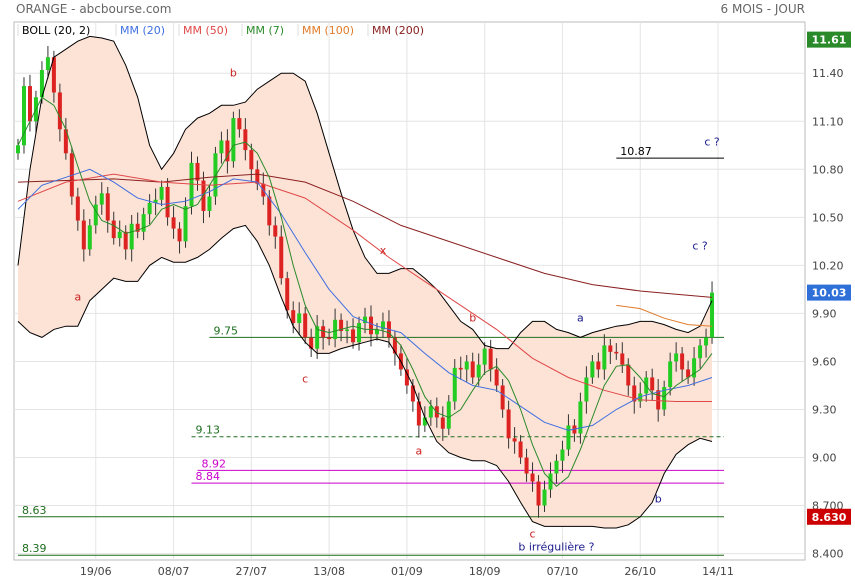 This screenshot has width=855, height=584. I want to click on x-tick-label: 18/09, so click(485, 571).